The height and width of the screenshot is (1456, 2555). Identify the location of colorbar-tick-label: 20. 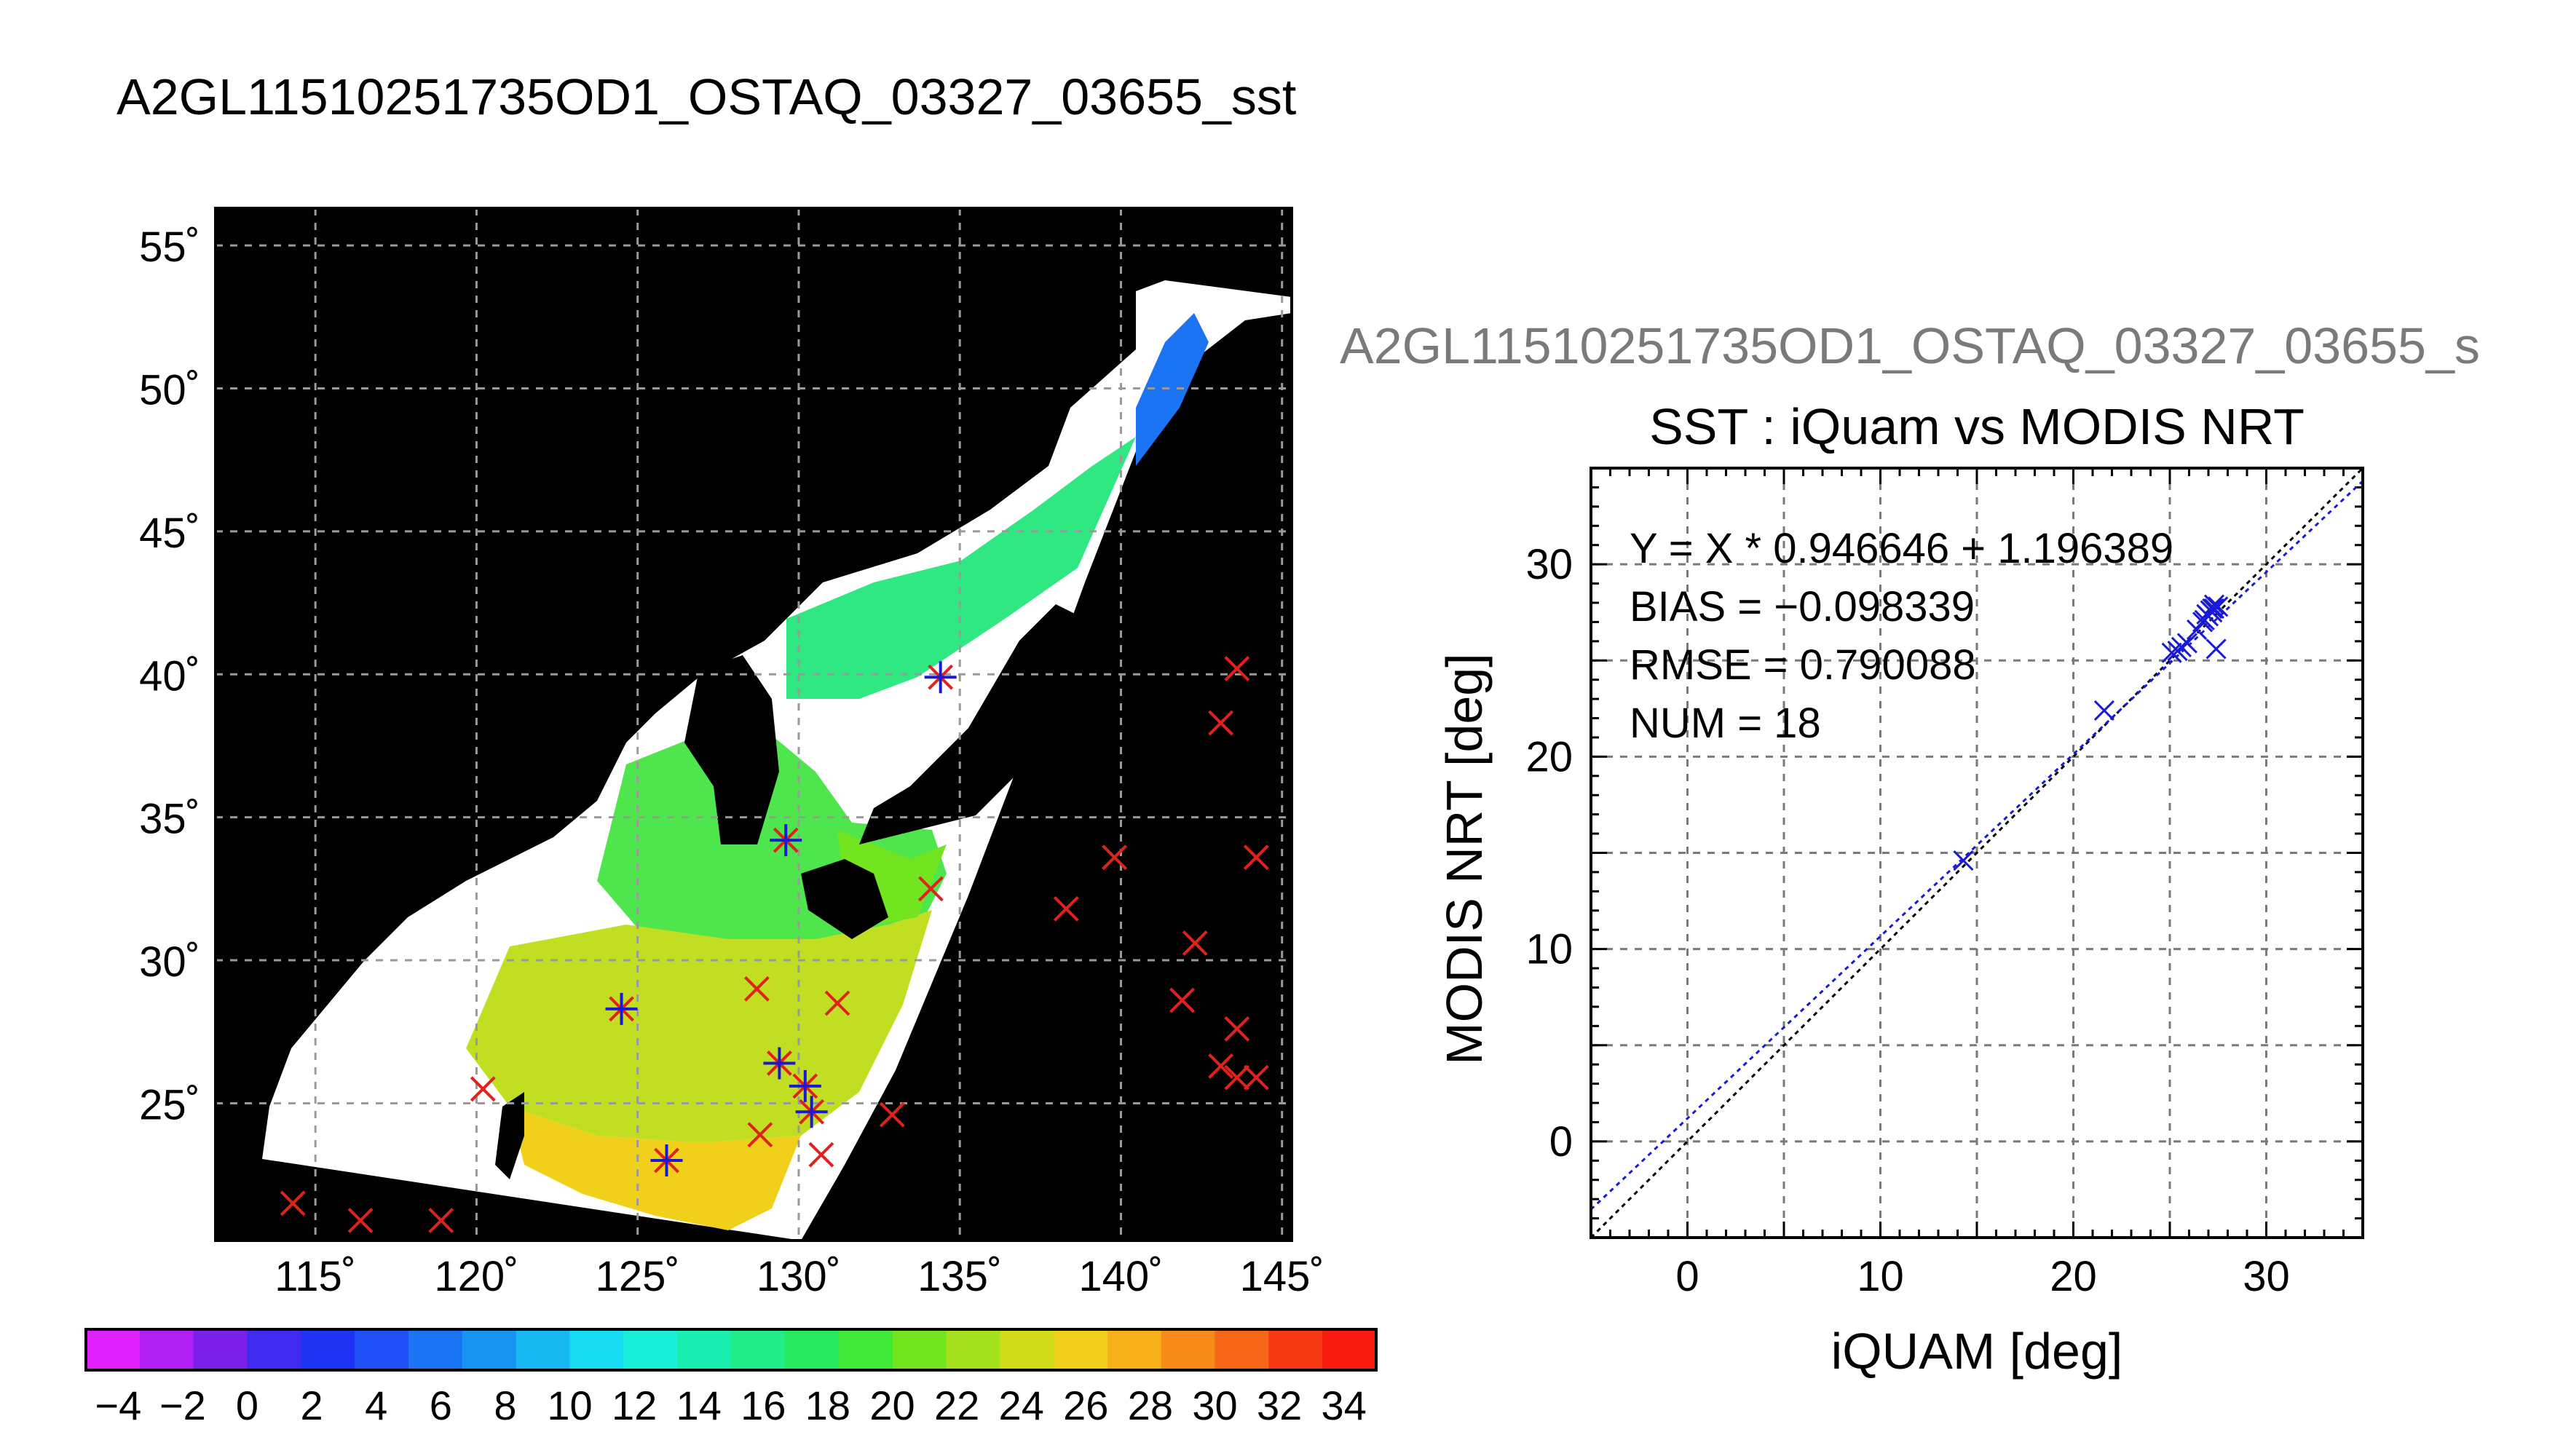
(892, 1405).